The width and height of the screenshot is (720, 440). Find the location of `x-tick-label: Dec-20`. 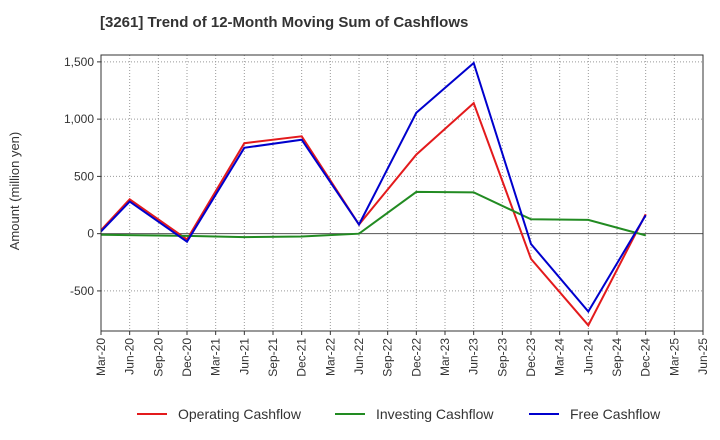

x-tick-label: Dec-20 is located at coordinates (187, 357).